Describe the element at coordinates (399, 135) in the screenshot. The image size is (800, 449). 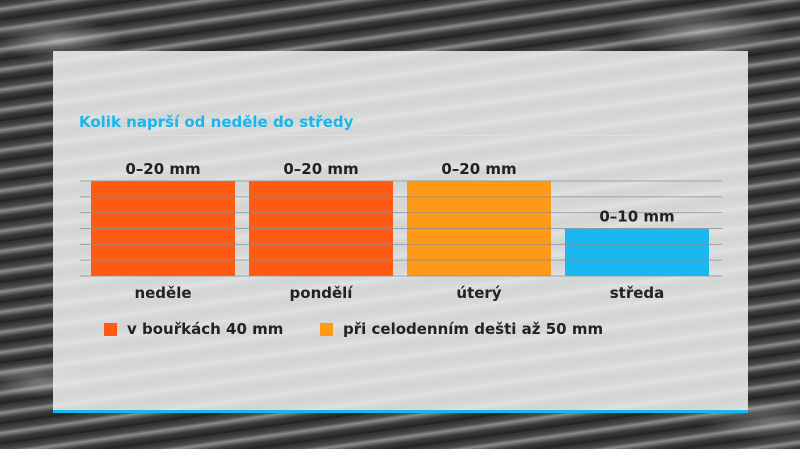
I see `title-divider` at that location.